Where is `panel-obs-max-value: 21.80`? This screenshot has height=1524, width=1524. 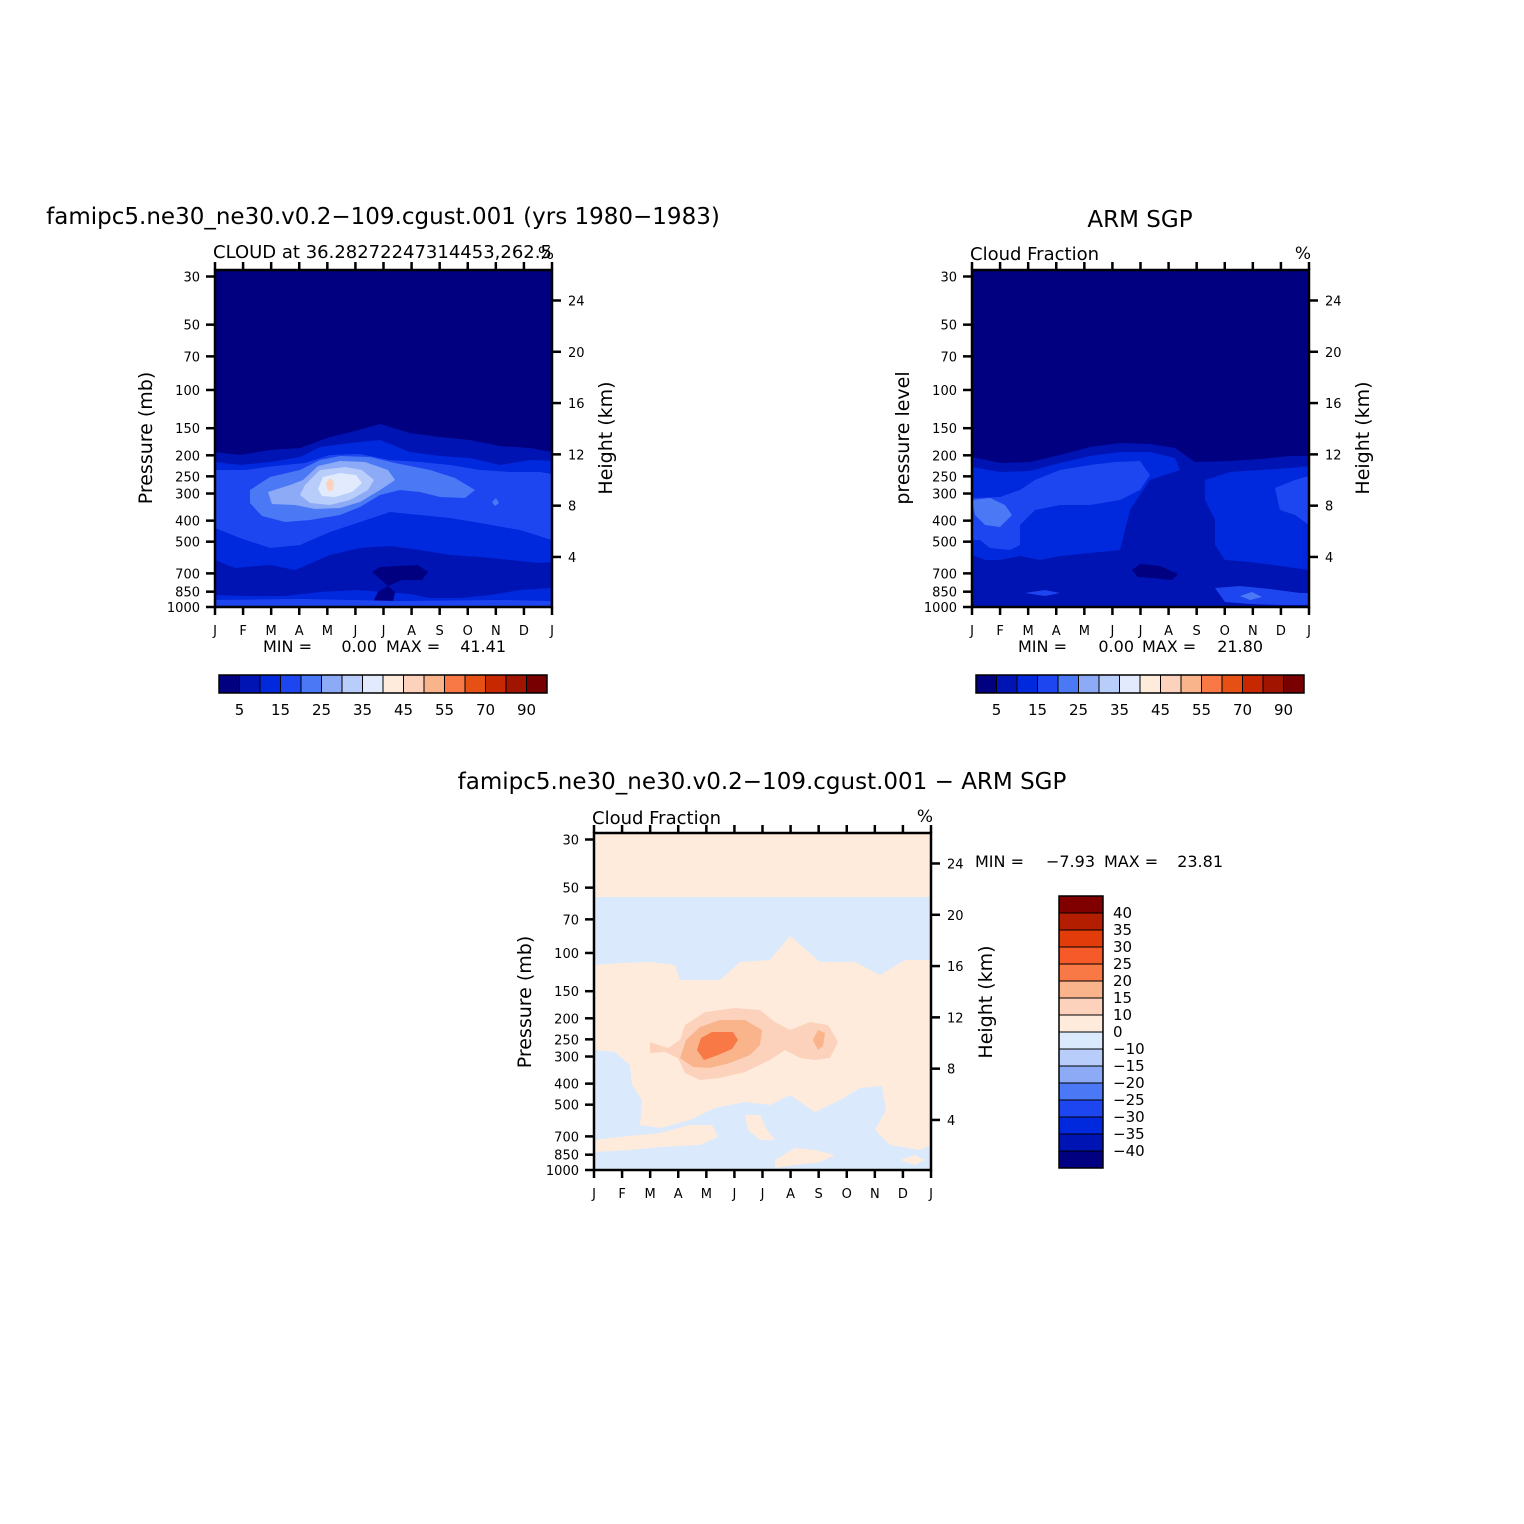 panel-obs-max-value: 21.80 is located at coordinates (1240, 646).